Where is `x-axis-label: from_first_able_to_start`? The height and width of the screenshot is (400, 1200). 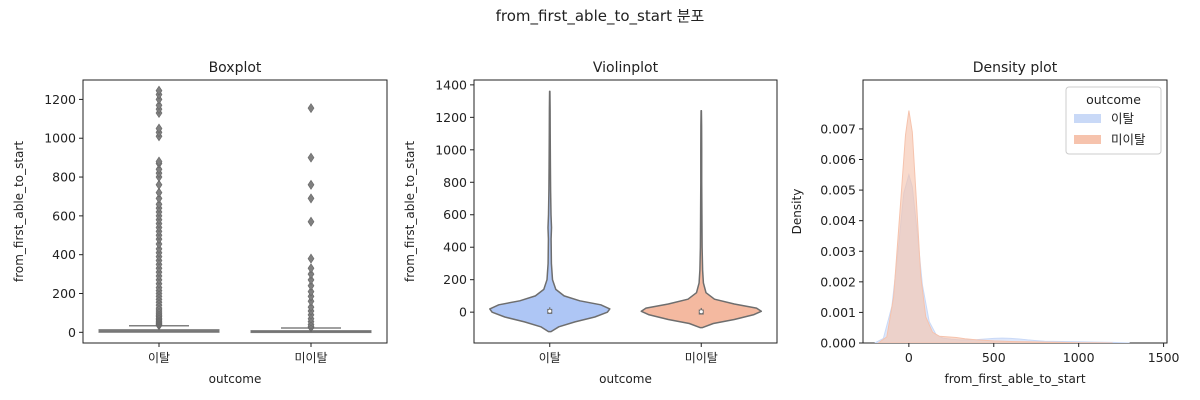 x-axis-label: from_first_able_to_start is located at coordinates (1014, 379).